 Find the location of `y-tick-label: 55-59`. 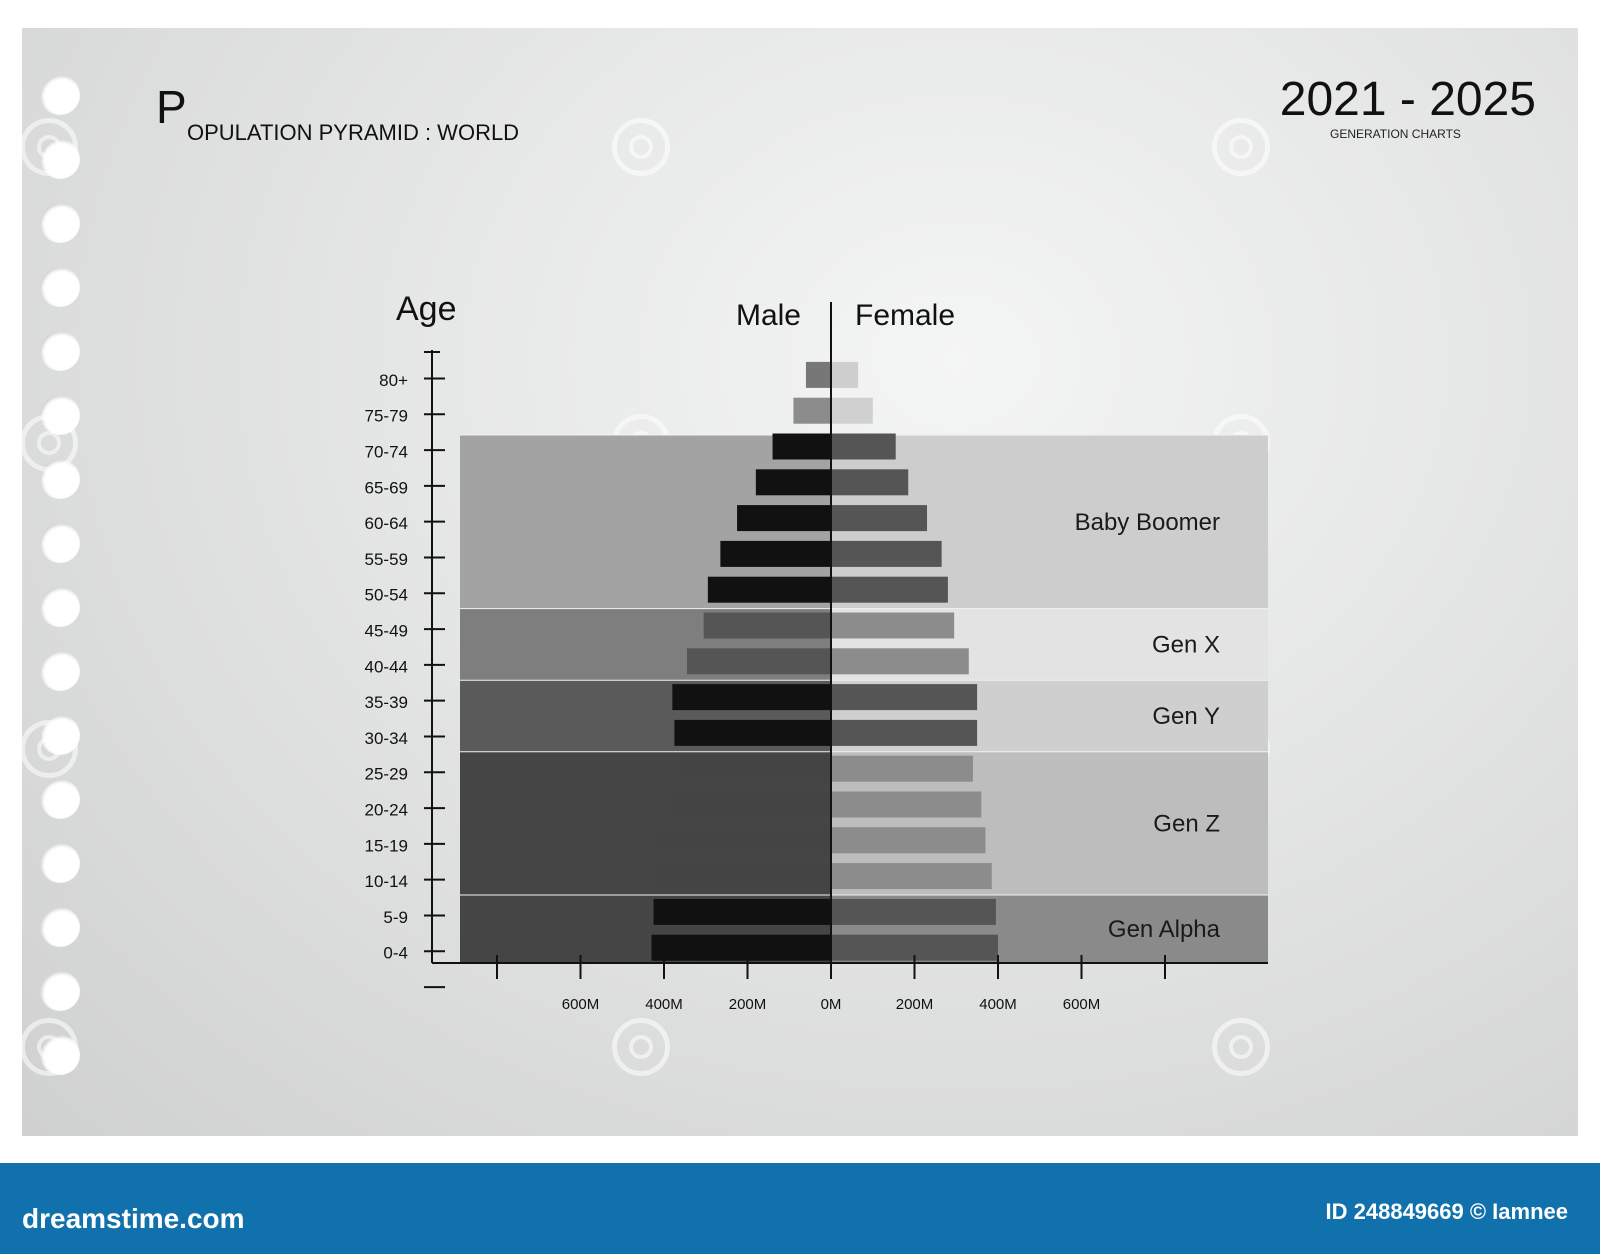

y-tick-label: 55-59 is located at coordinates (386, 559).